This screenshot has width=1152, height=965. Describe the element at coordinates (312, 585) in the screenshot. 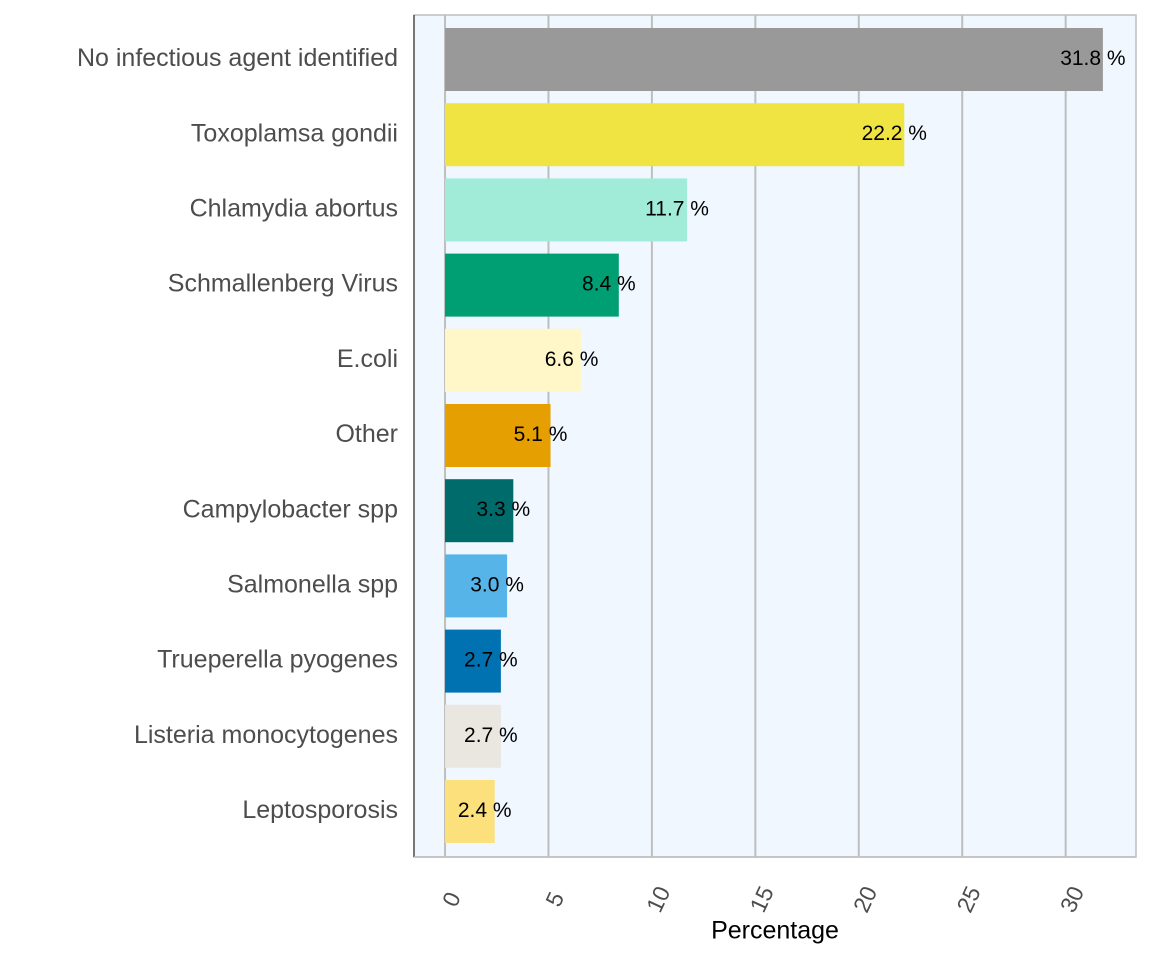

I see `y-category-label-8: Salmonella spp` at that location.